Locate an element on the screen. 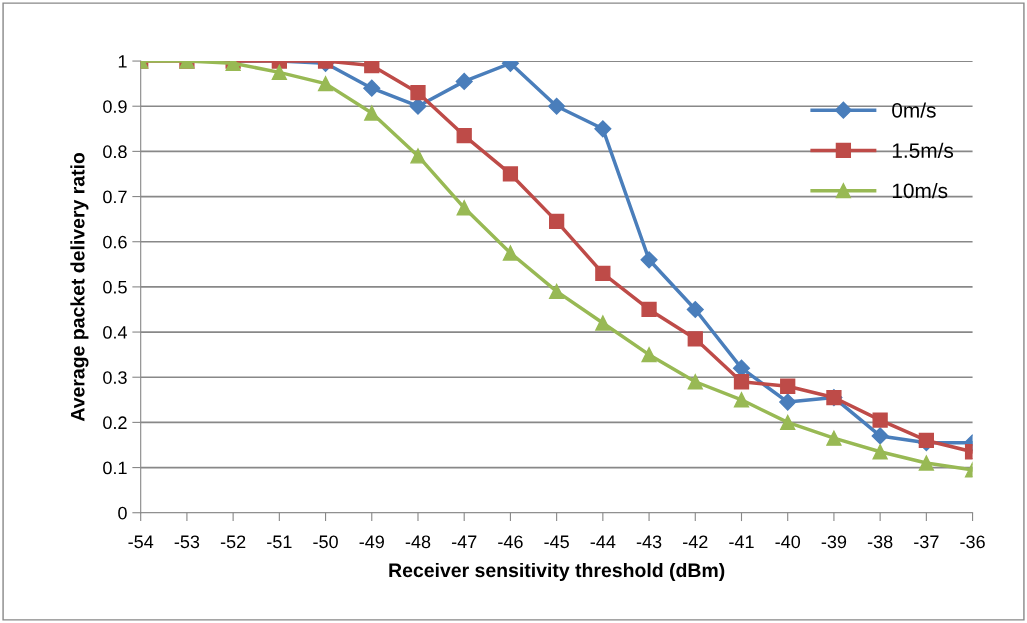  x-tick-label: -44 is located at coordinates (603, 542).